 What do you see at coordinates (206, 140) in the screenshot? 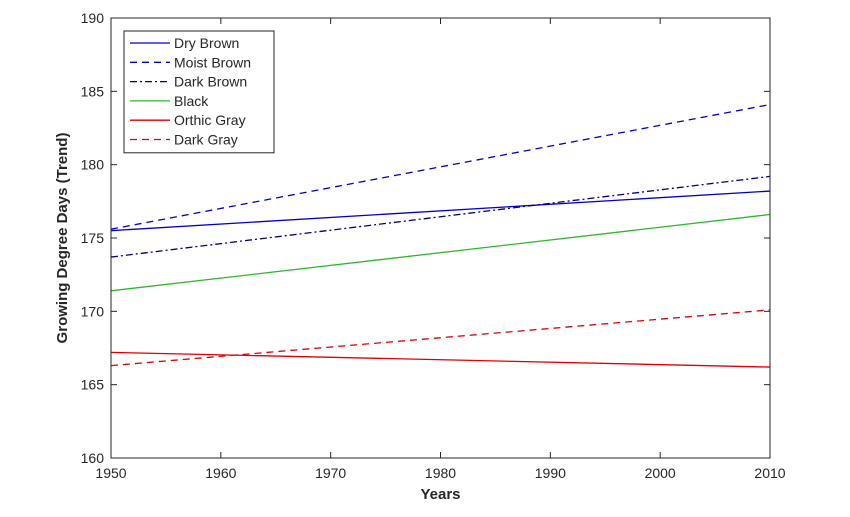
I see `legend-label-dark-gray: Dark Gray` at bounding box center [206, 140].